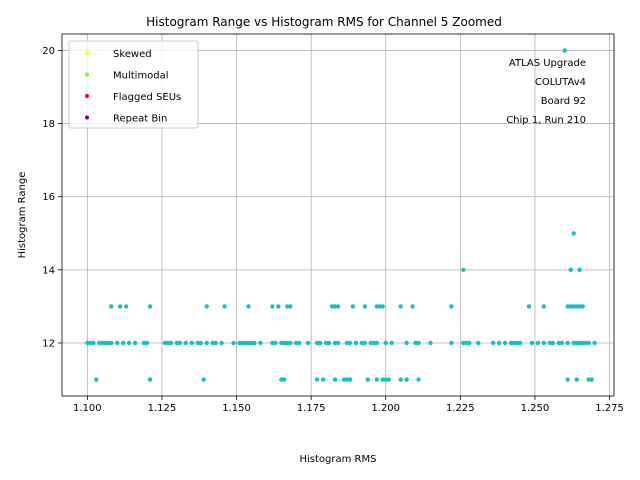 Image resolution: width=640 pixels, height=480 pixels. What do you see at coordinates (22, 215) in the screenshot?
I see `y-axis-label: Histogram Range` at bounding box center [22, 215].